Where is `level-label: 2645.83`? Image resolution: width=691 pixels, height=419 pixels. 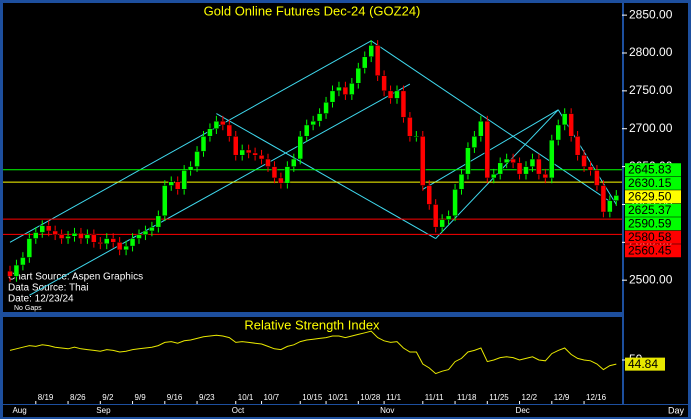
level-label: 2645.83 is located at coordinates (650, 169).